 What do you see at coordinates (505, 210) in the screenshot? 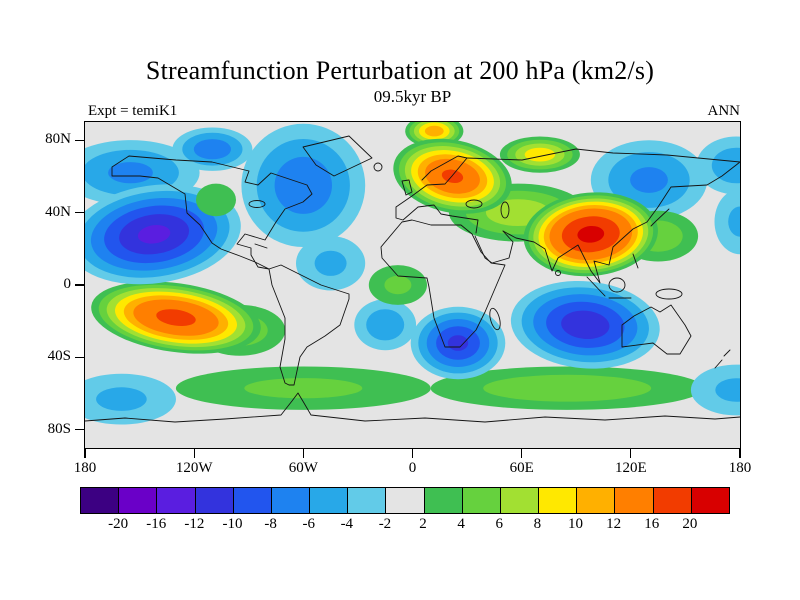
I see `caspian-sea` at bounding box center [505, 210].